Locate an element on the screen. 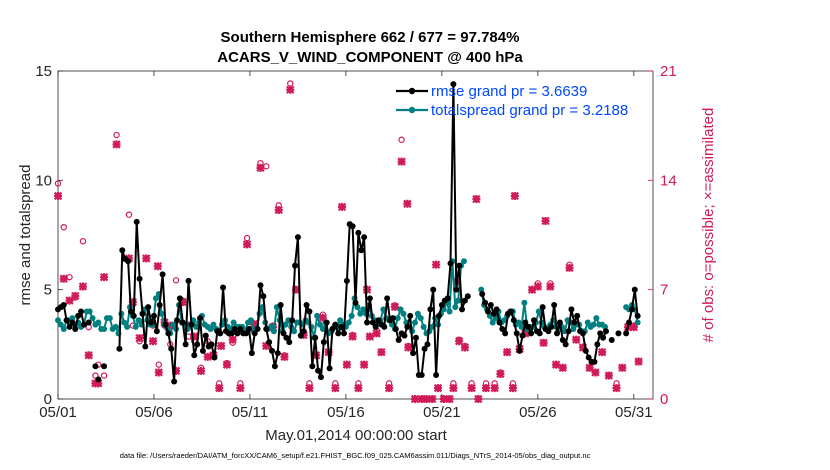 The height and width of the screenshot is (470, 830). obs-possible-marker is located at coordinates (83, 241).